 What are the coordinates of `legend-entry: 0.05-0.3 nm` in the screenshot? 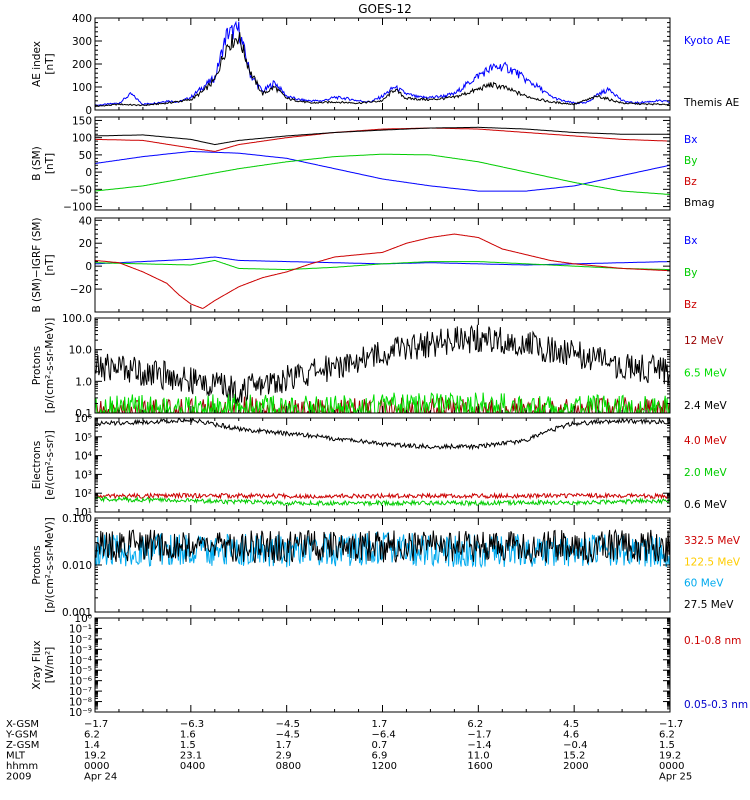 It's located at (716, 705).